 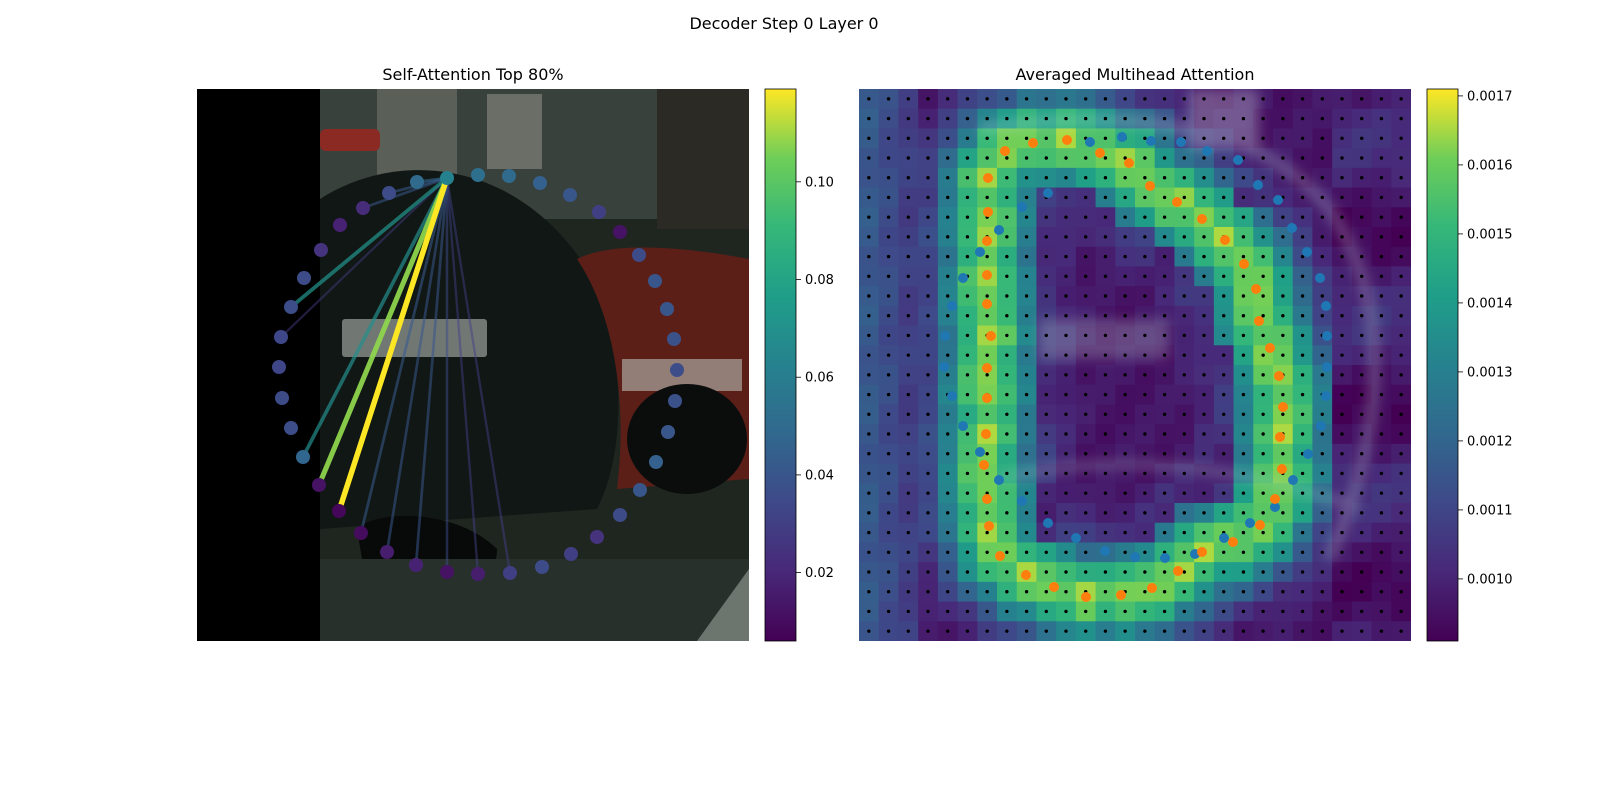 What do you see at coordinates (1048, 193) in the screenshot?
I see `blue-series-point` at bounding box center [1048, 193].